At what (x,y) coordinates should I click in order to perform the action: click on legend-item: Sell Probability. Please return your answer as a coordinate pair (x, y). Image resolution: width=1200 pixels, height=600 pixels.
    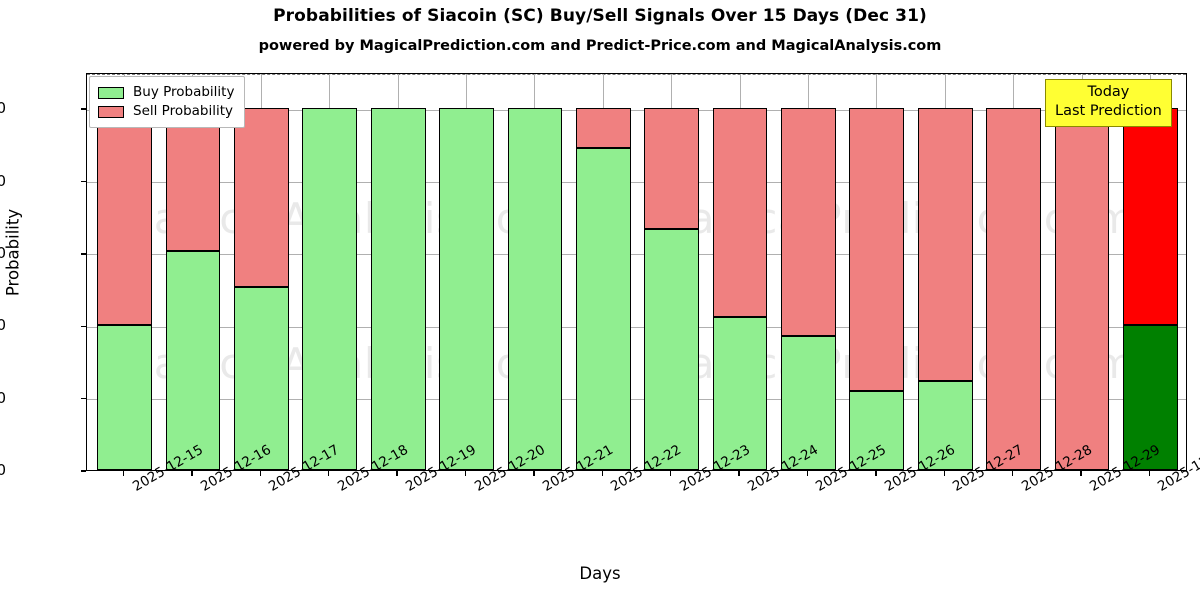
    Looking at the image, I should click on (166, 111).